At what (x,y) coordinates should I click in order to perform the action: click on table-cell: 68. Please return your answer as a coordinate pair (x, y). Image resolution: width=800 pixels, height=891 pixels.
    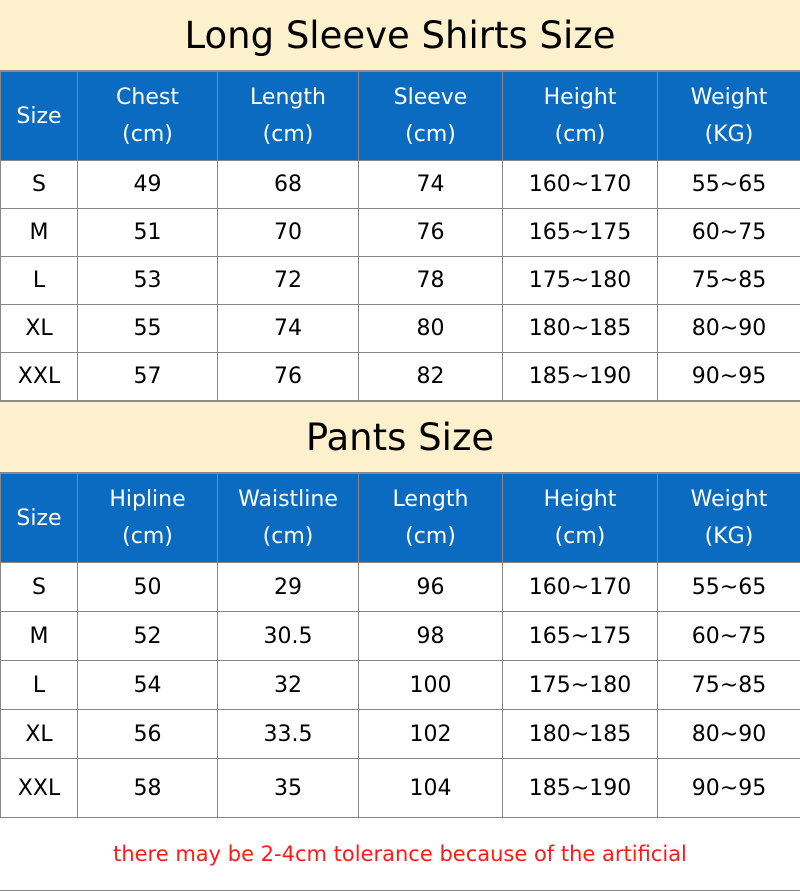
    Looking at the image, I should click on (288, 185).